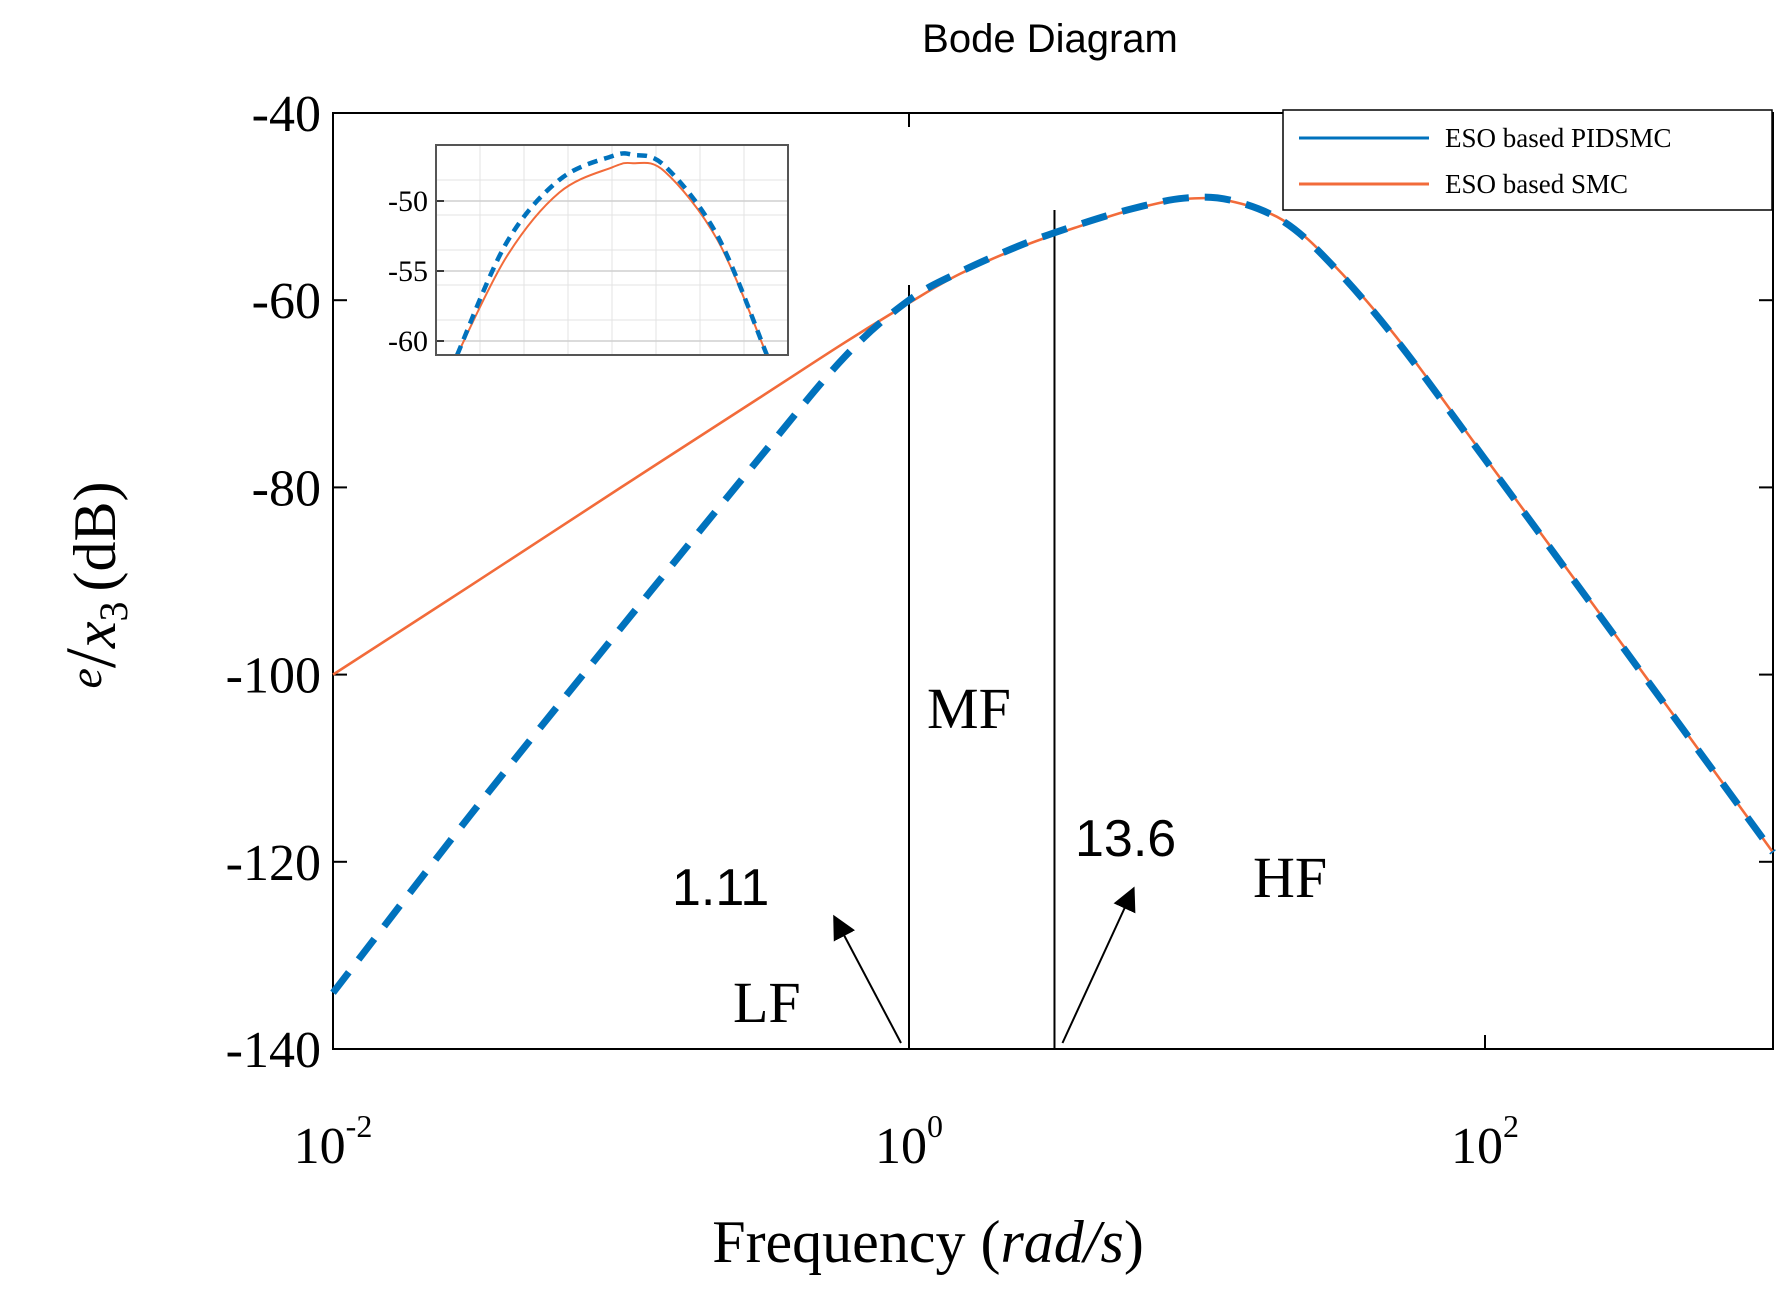 The height and width of the screenshot is (1312, 1792). I want to click on y-tick-label: -80, so click(286, 488).